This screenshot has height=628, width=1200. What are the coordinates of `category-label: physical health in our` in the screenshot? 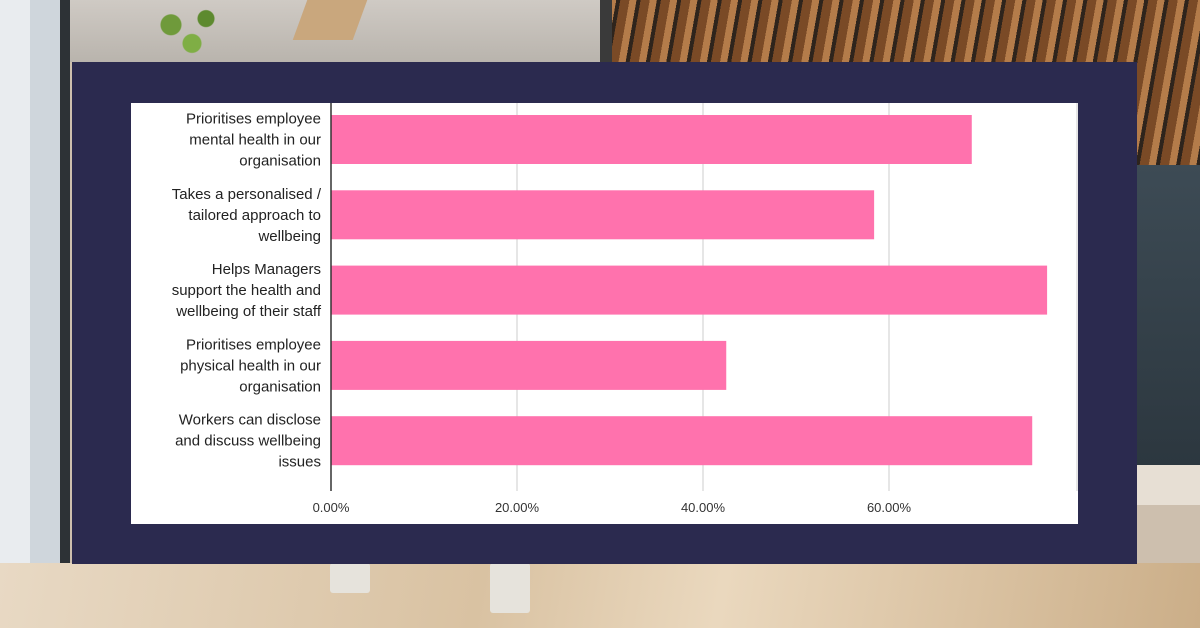 It's located at (250, 365).